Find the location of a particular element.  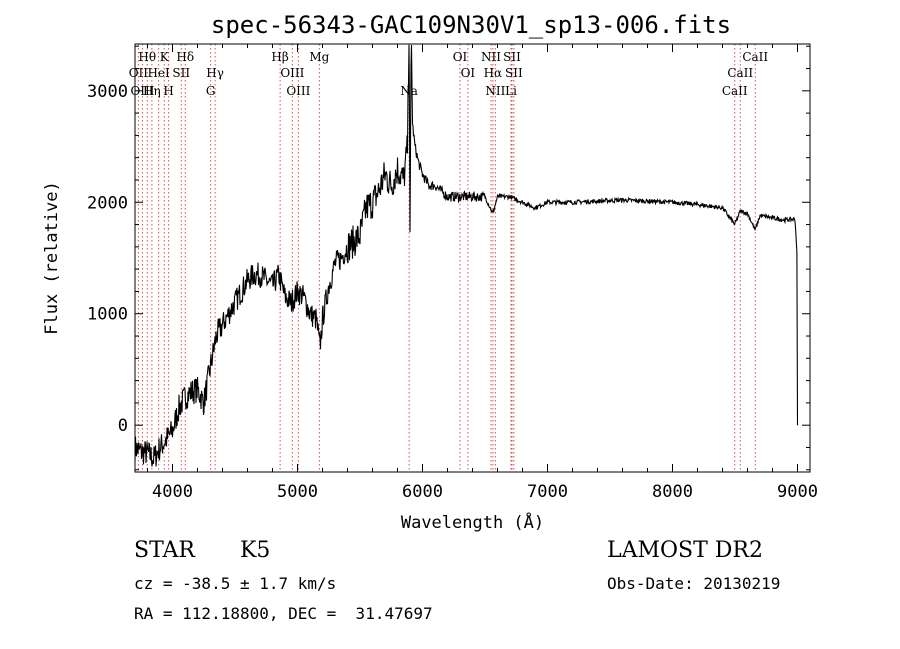

spectral-line-label: HeI is located at coordinates (158, 73).